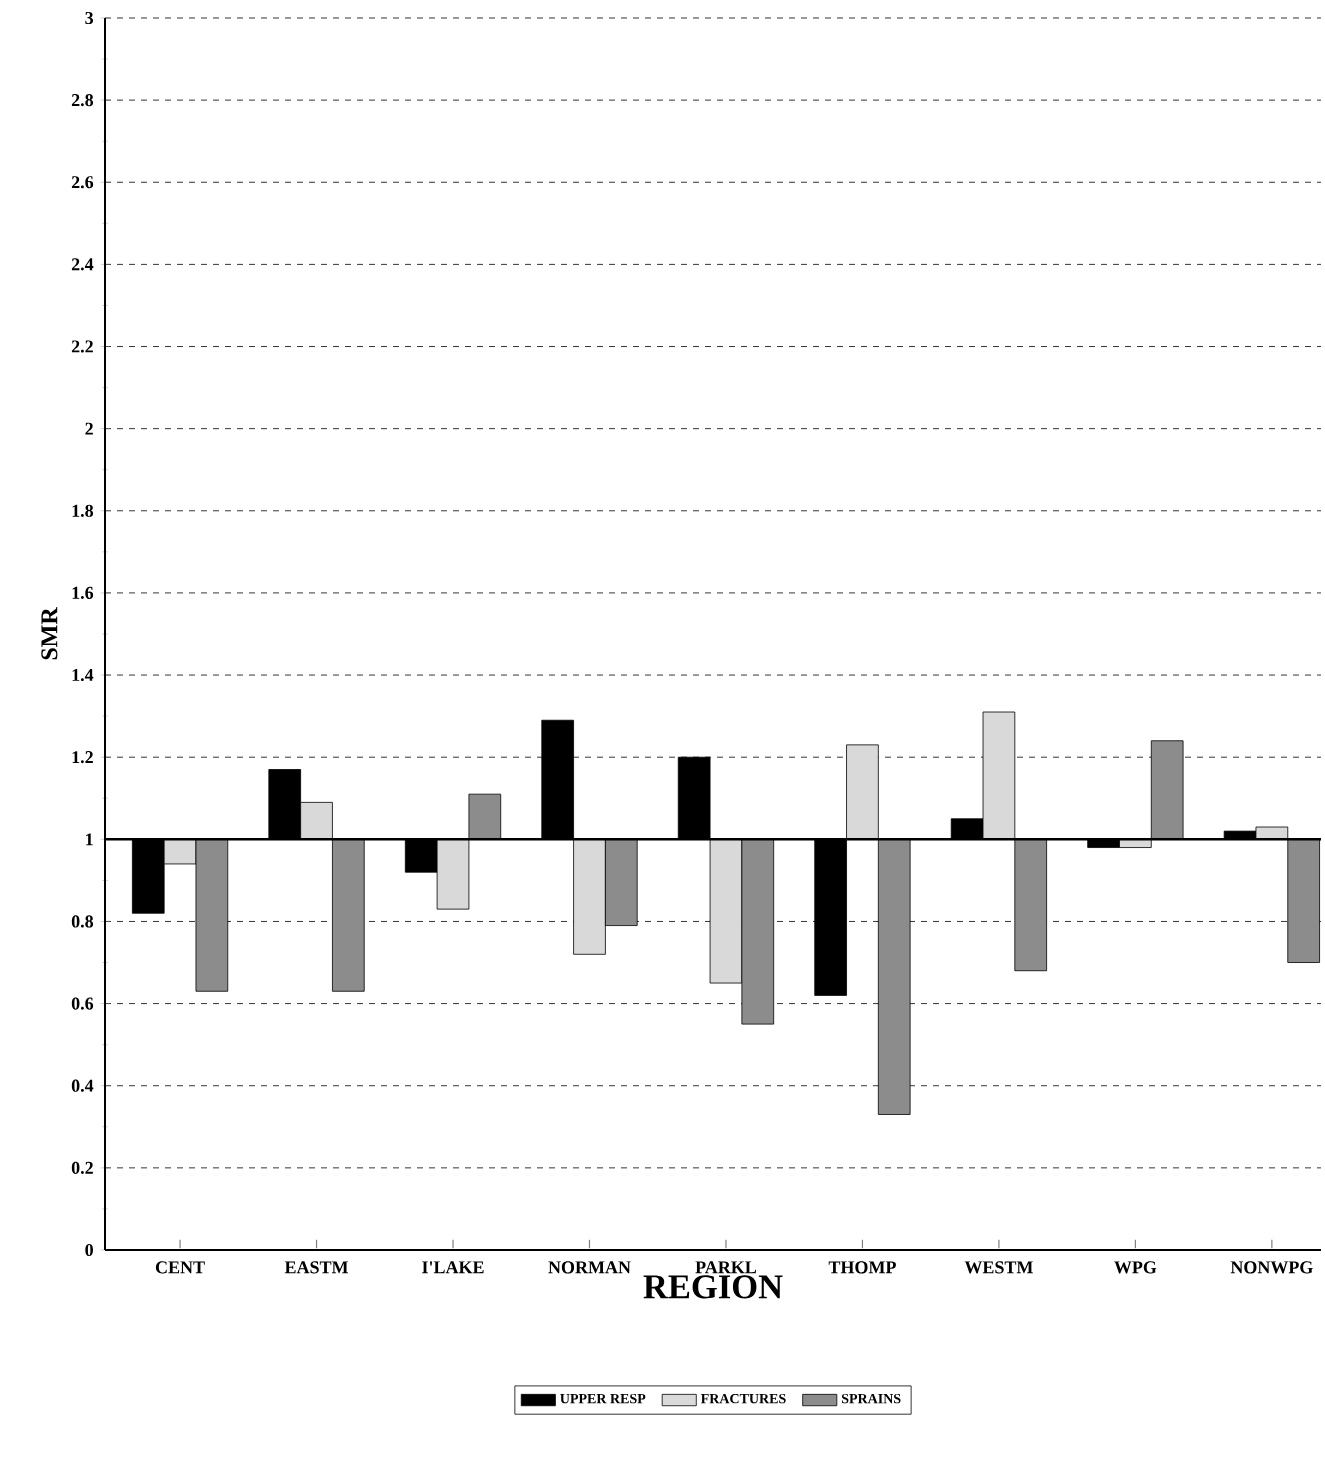 The height and width of the screenshot is (1482, 1325). I want to click on x-tick-label: THOMP, so click(862, 1267).